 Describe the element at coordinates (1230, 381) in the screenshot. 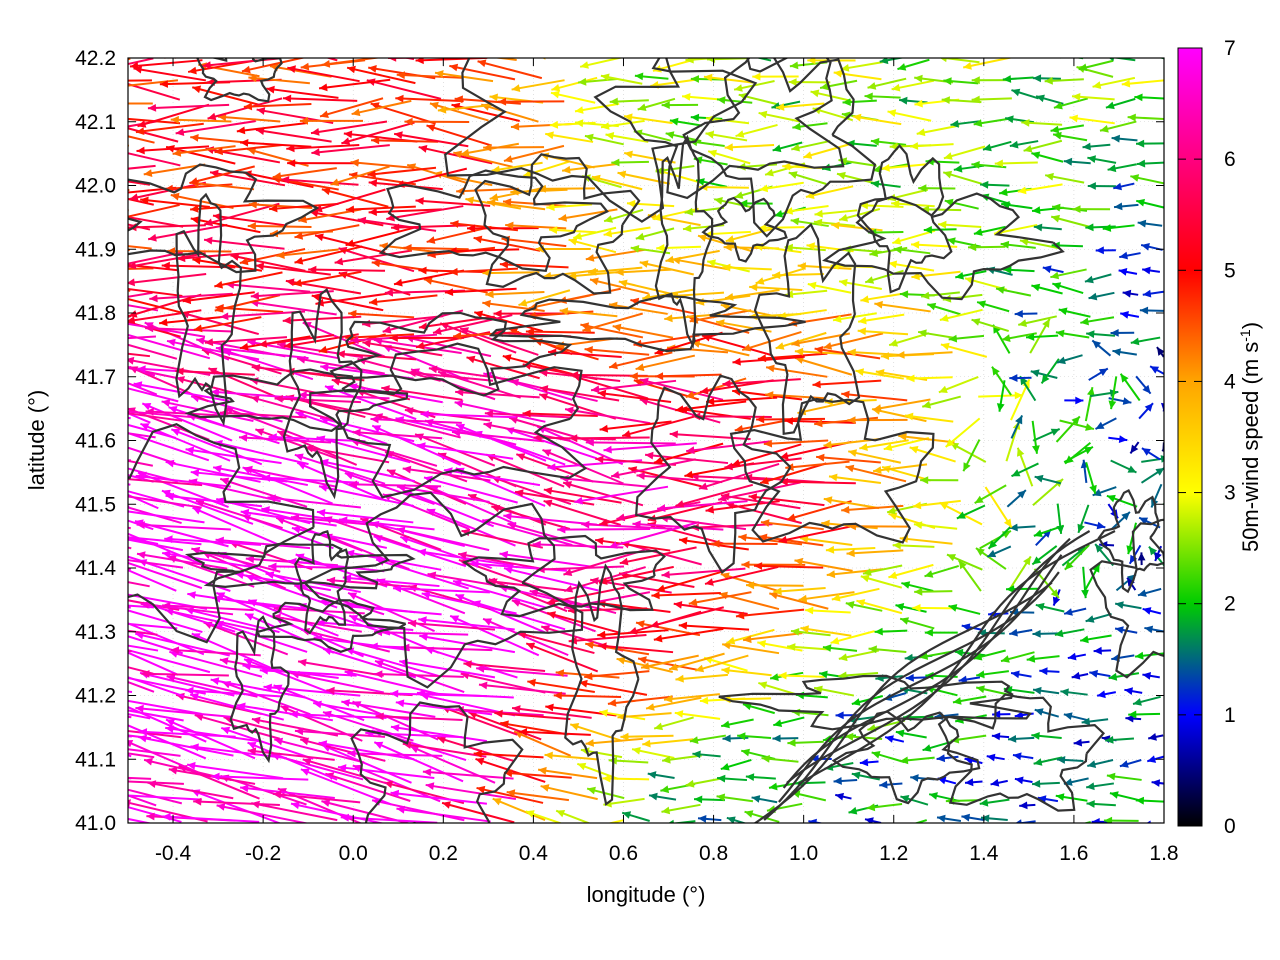

I see `colorbar-tick-label: 4` at that location.